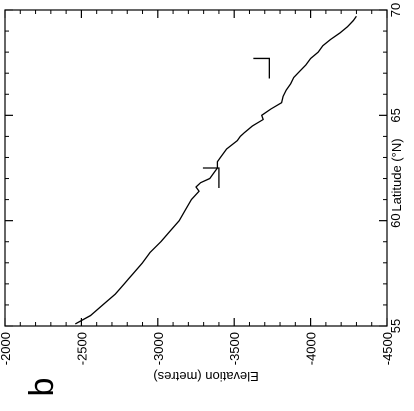  Describe the element at coordinates (81, 348) in the screenshot. I see `elev-tick-label: -2500` at that location.